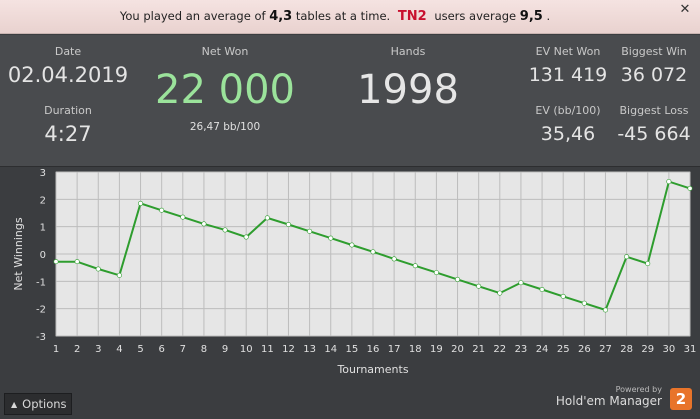  Describe the element at coordinates (43, 228) in the screenshot. I see `y-tick-label: 1` at that location.